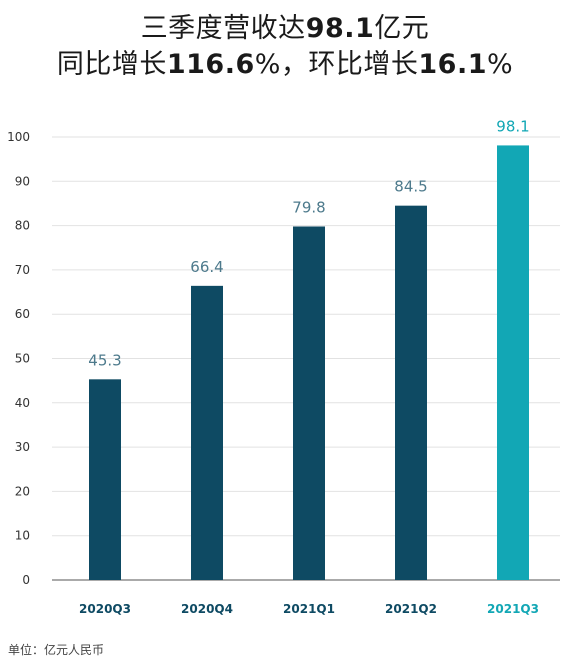 This screenshot has height=661, width=570. Describe the element at coordinates (336, 64) in the screenshot. I see `title-line2-mid: %，环比增长` at that location.